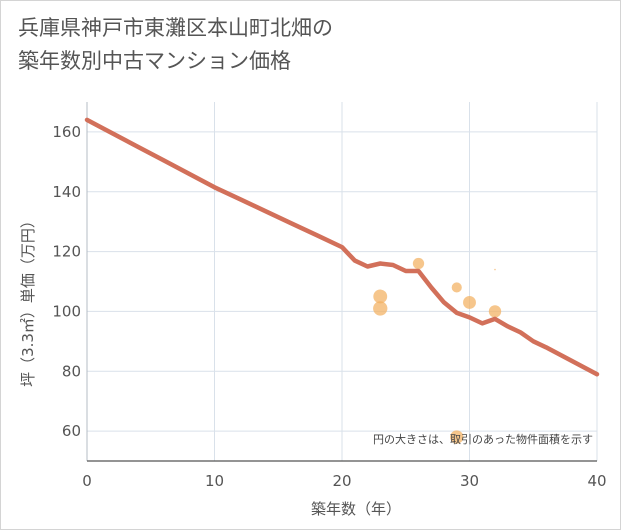 This screenshot has width=621, height=530. What do you see at coordinates (154, 61) in the screenshot?
I see `chart-title-line-2: 築年数別中古マンション価格` at bounding box center [154, 61].